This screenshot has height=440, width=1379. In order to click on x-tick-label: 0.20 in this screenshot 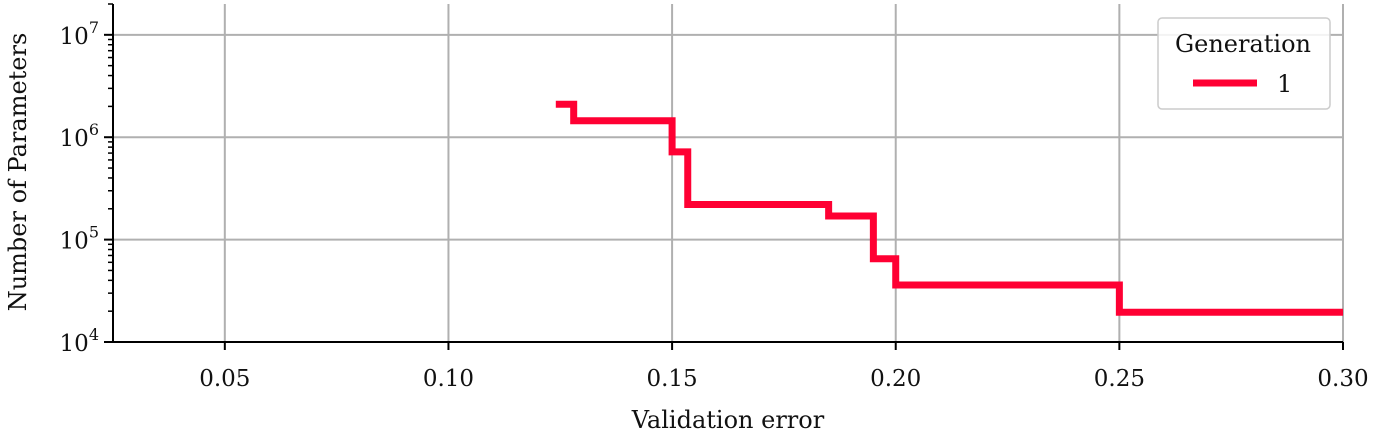, I will do `click(895, 379)`.